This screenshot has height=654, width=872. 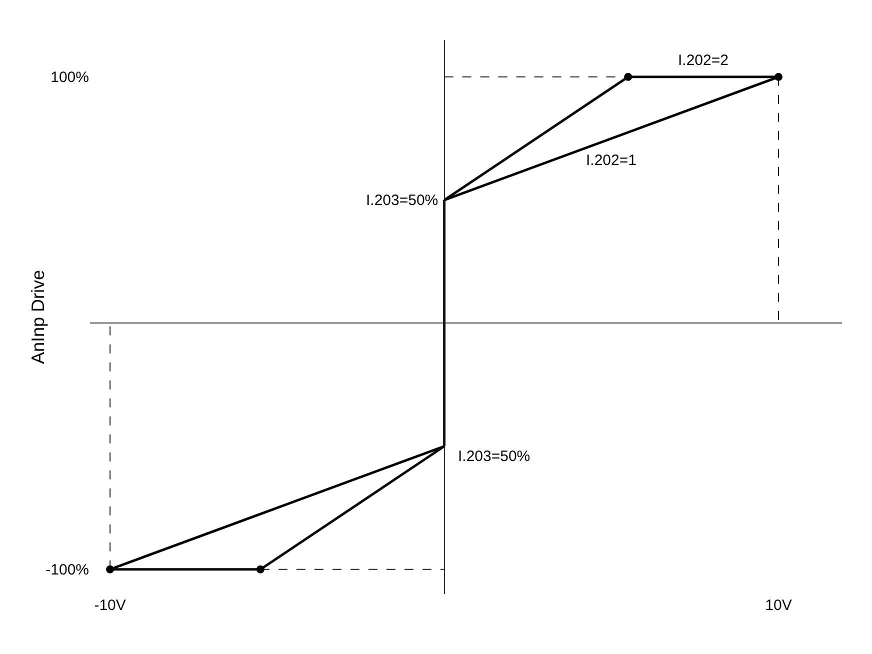 What do you see at coordinates (703, 60) in the screenshot?
I see `series-label: I.202=2` at bounding box center [703, 60].